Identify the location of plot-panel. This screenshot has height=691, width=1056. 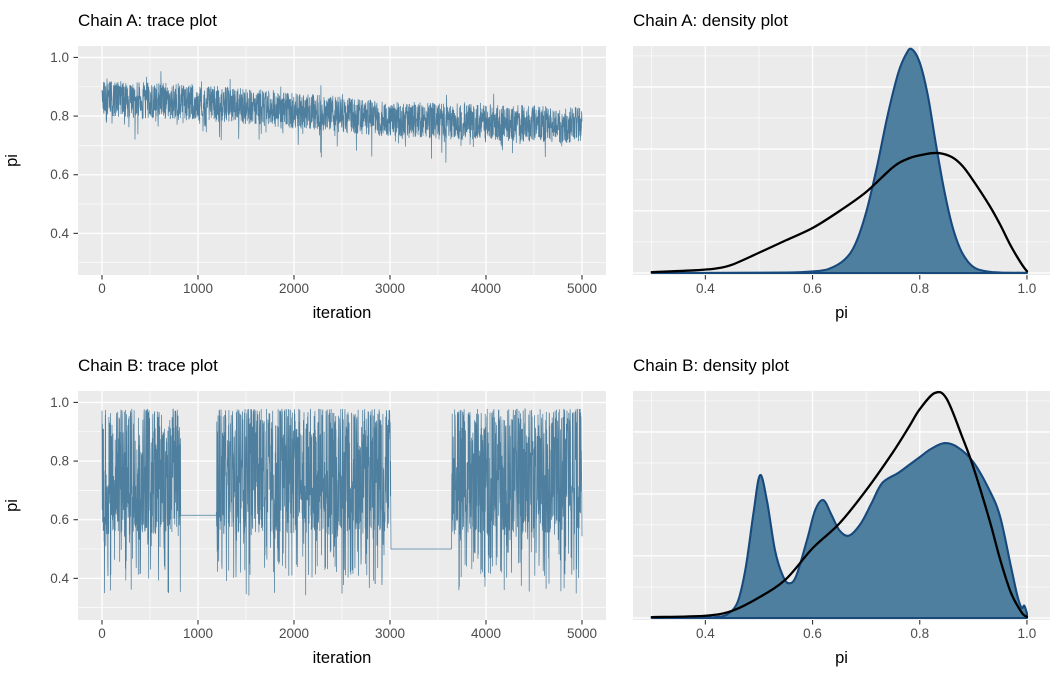
(841, 160).